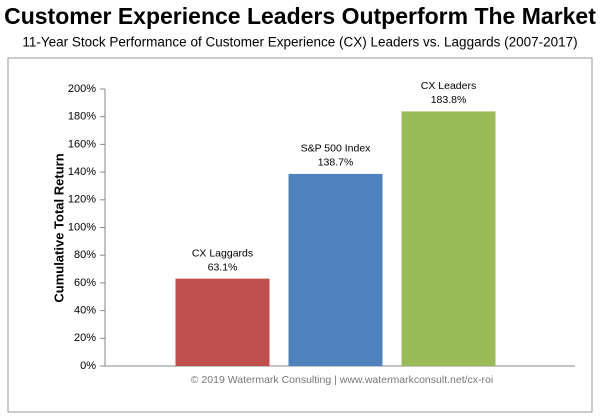 Image resolution: width=600 pixels, height=420 pixels. I want to click on y-tick-label: 20%, so click(85, 338).